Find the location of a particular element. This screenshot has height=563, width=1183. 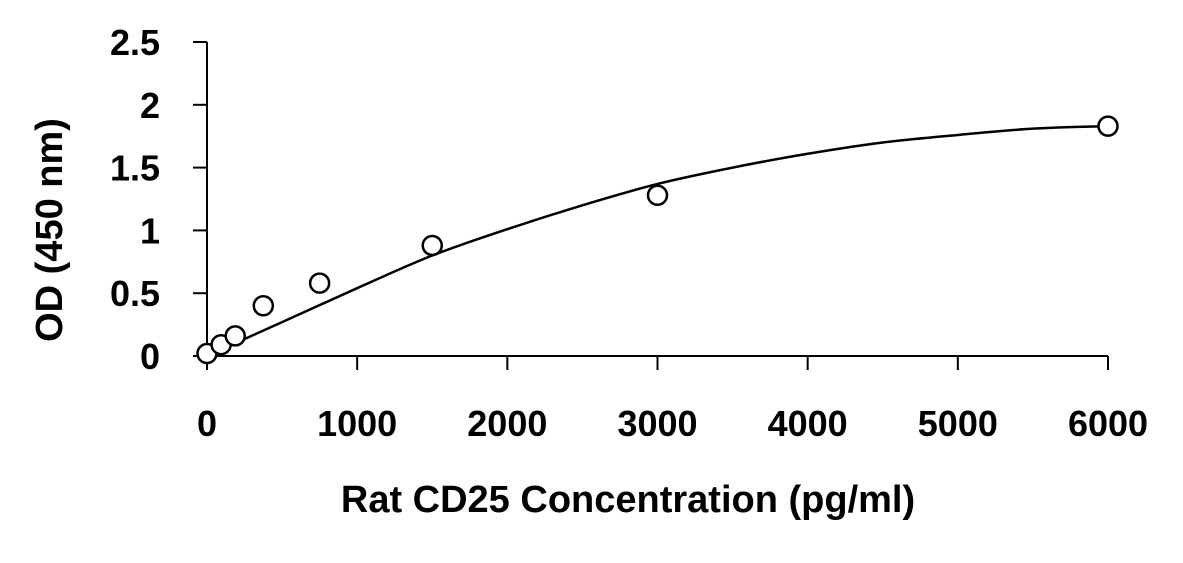

y-tick-label: 2.5 is located at coordinates (135, 42).